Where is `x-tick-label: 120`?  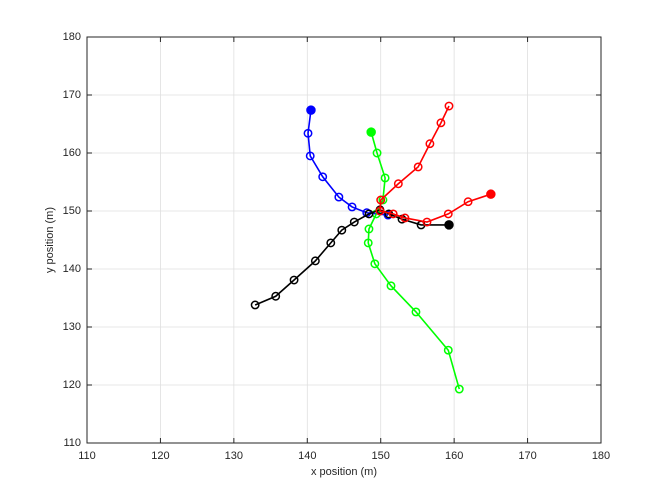
x-tick-label: 120 is located at coordinates (160, 456).